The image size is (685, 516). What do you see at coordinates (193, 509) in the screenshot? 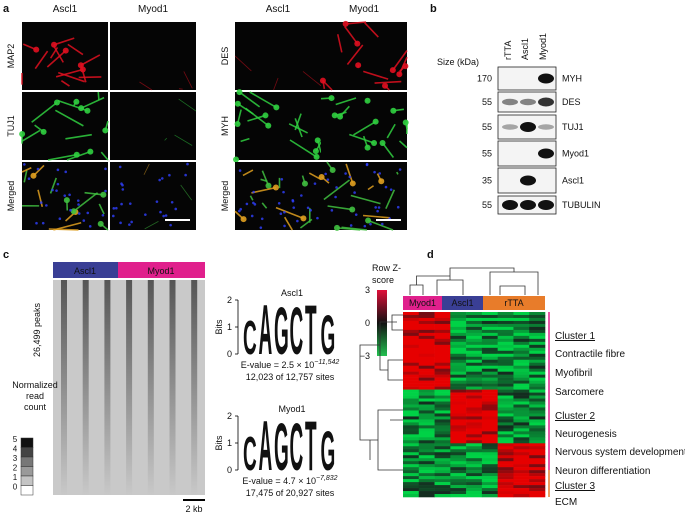
I see `scale-label: 2 kb` at bounding box center [193, 509].